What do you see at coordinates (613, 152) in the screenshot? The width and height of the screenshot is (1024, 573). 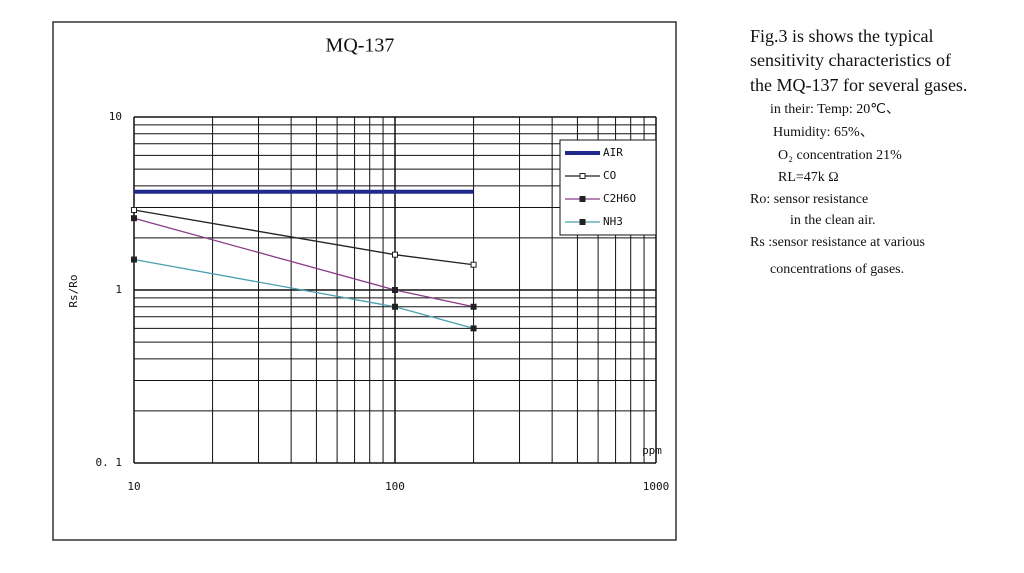 I see `legend-label: AIR` at bounding box center [613, 152].